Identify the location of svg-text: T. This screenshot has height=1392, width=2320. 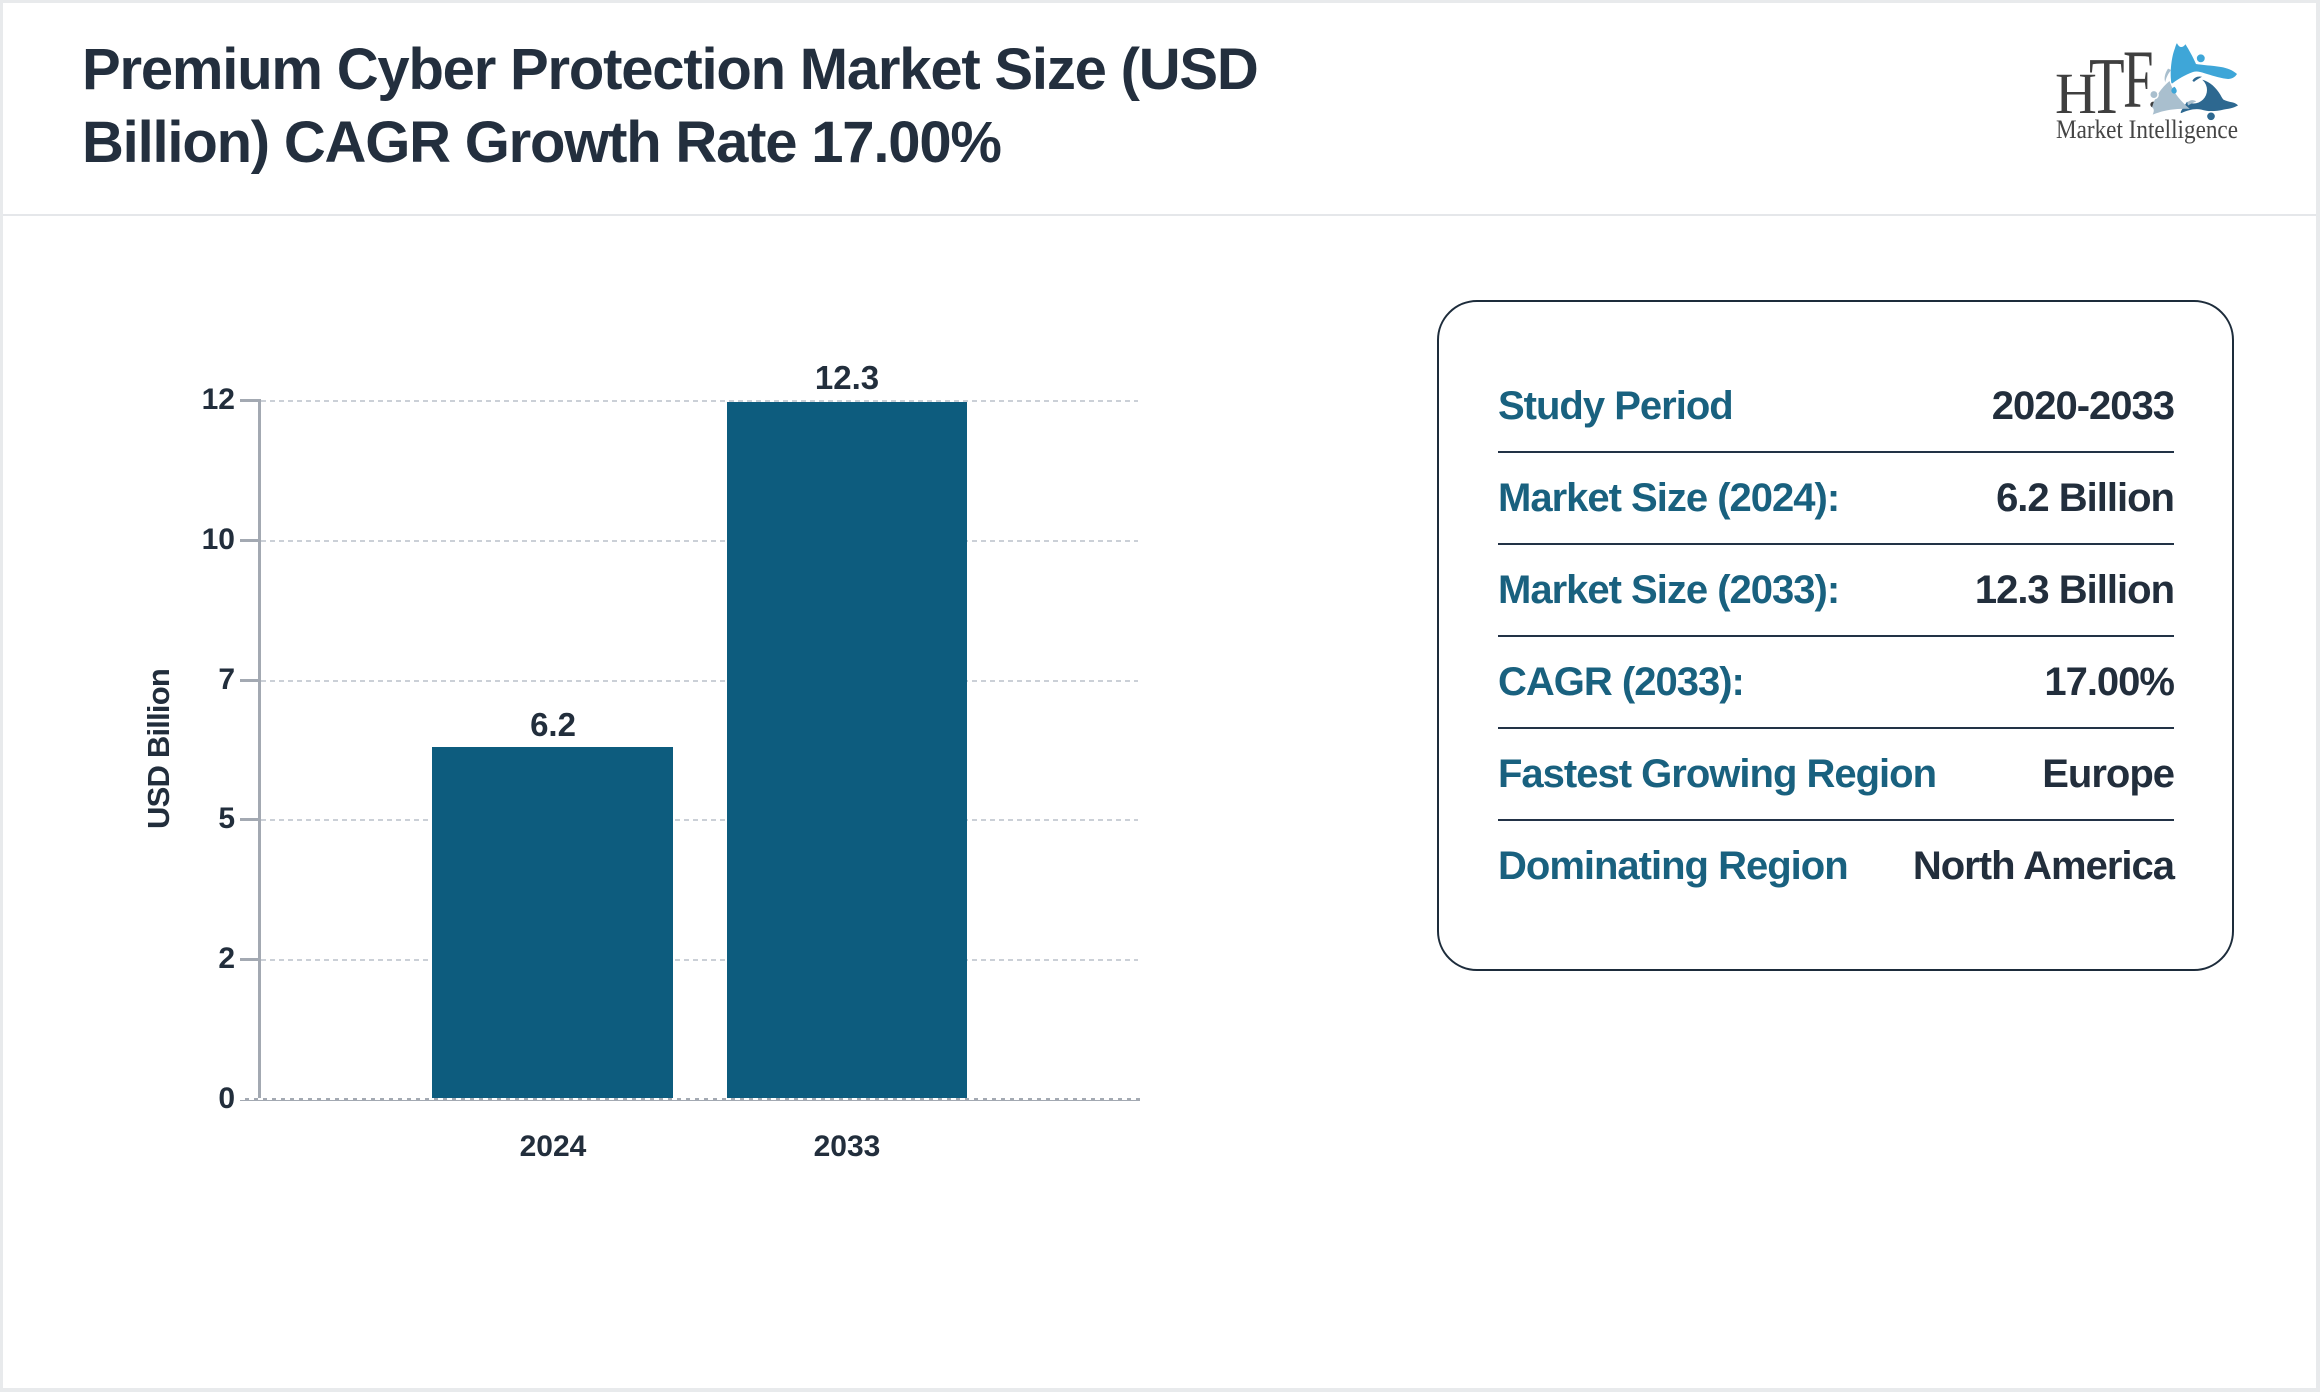
(2107, 87).